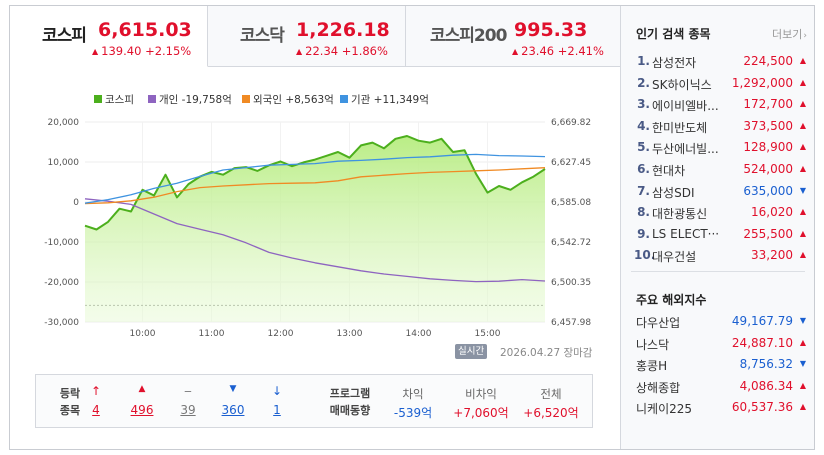 This screenshot has width=824, height=455. Describe the element at coordinates (233, 410) in the screenshot. I see `breadth-count: 360` at that location.